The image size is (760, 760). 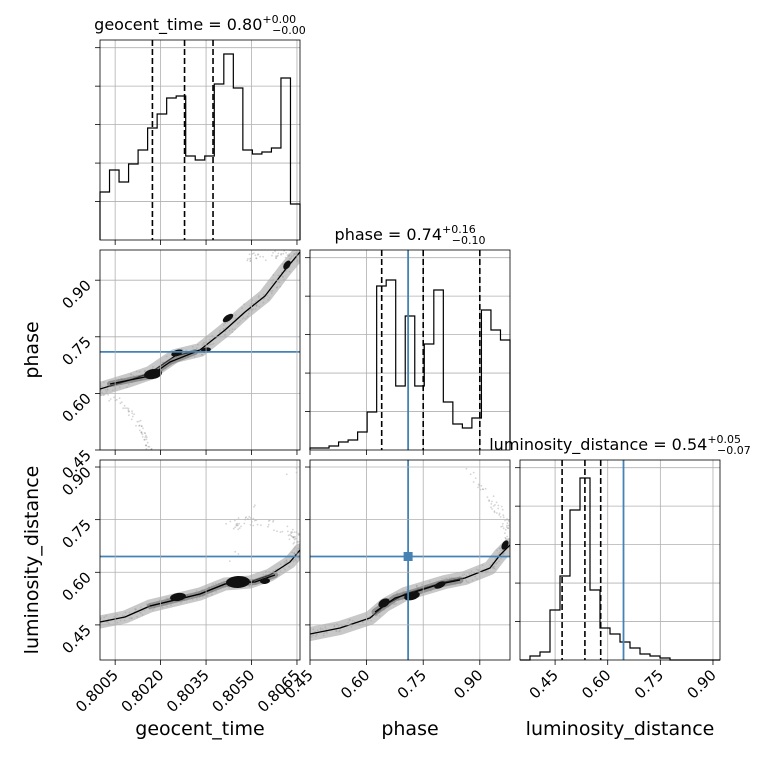 I want to click on x-axis-label: luminosity_distance, so click(x=620, y=729).